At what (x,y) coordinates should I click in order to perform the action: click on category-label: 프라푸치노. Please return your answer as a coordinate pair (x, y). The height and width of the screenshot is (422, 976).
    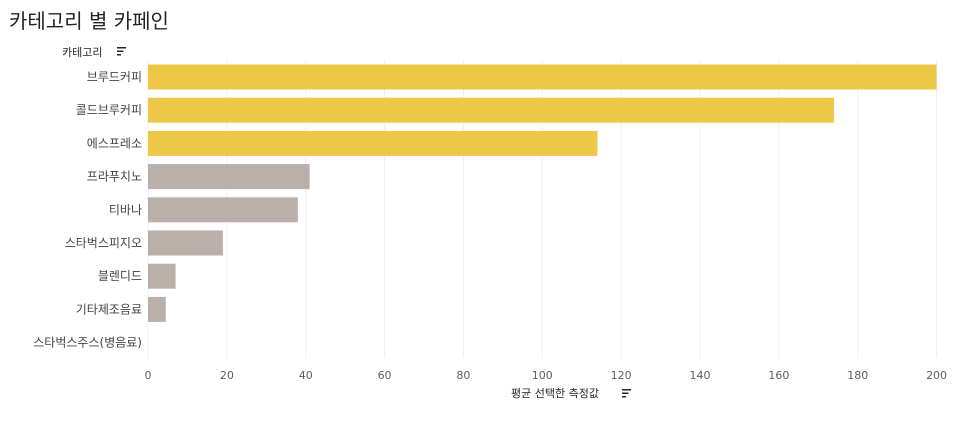
    Looking at the image, I should click on (114, 177).